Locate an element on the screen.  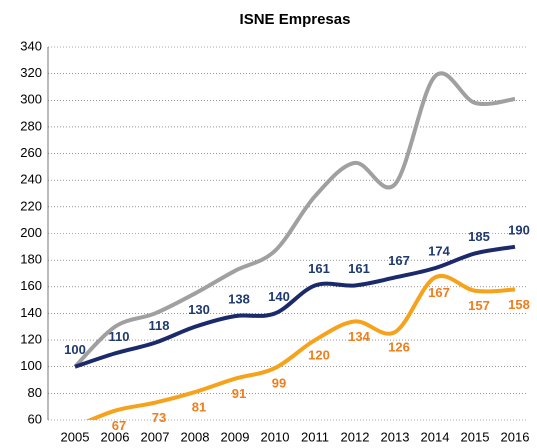
data-label: 157 is located at coordinates (479, 305).